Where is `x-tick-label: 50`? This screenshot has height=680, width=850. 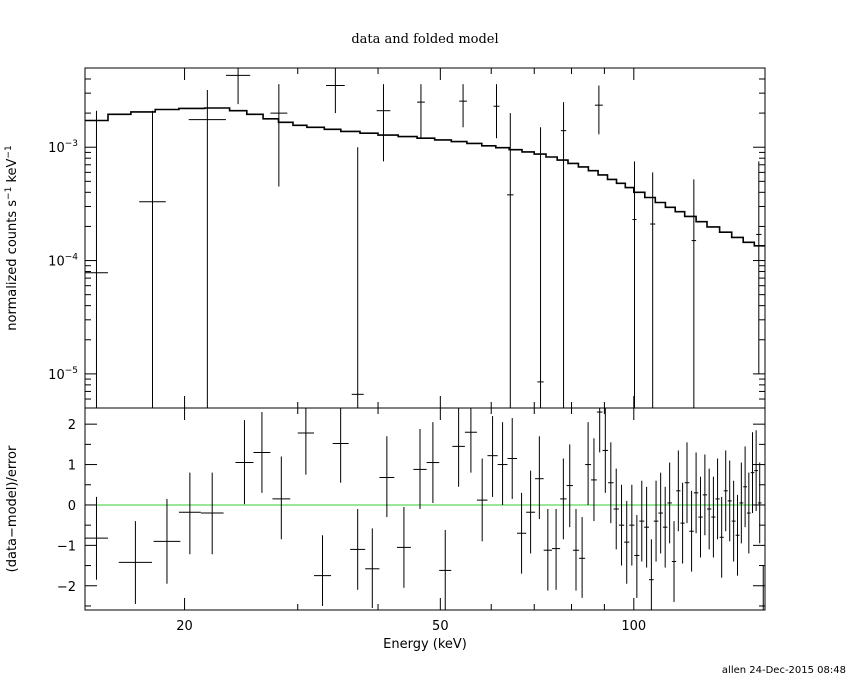 x-tick-label: 50 is located at coordinates (440, 626).